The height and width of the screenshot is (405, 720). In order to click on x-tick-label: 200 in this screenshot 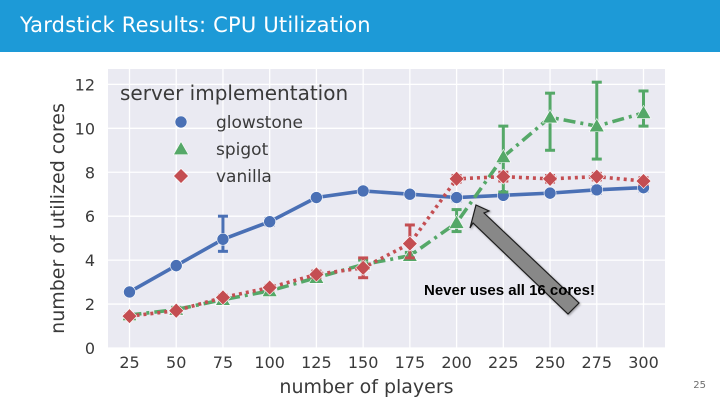, I will do `click(456, 362)`.